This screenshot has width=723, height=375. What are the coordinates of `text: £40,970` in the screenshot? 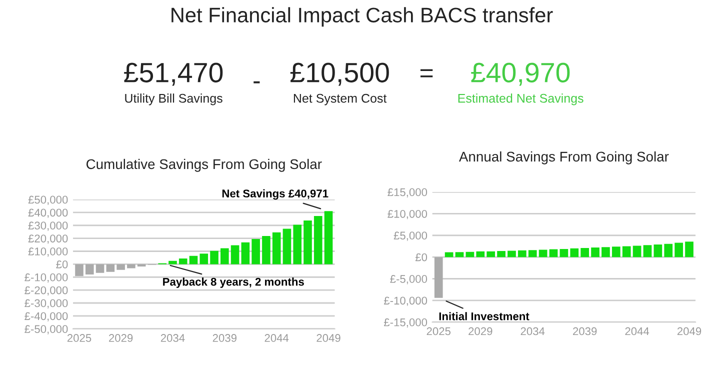 It's located at (520, 74).